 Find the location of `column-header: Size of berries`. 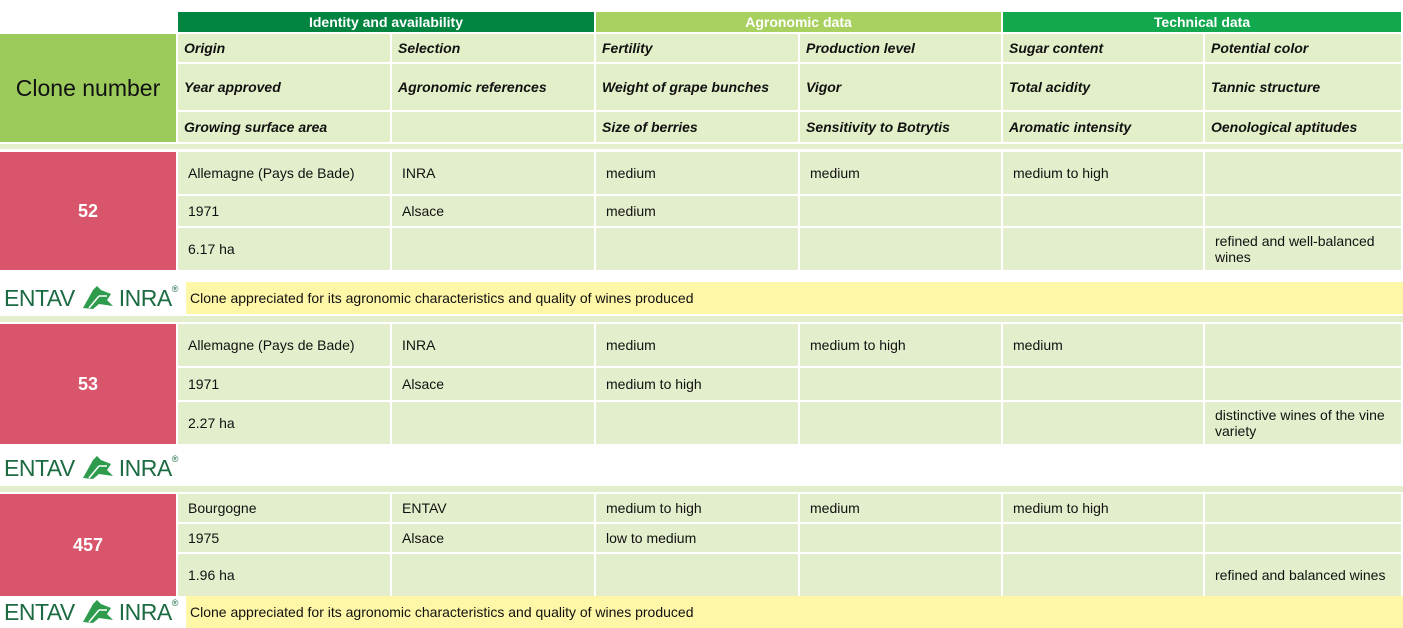

column-header: Size of berries is located at coordinates (697, 127).